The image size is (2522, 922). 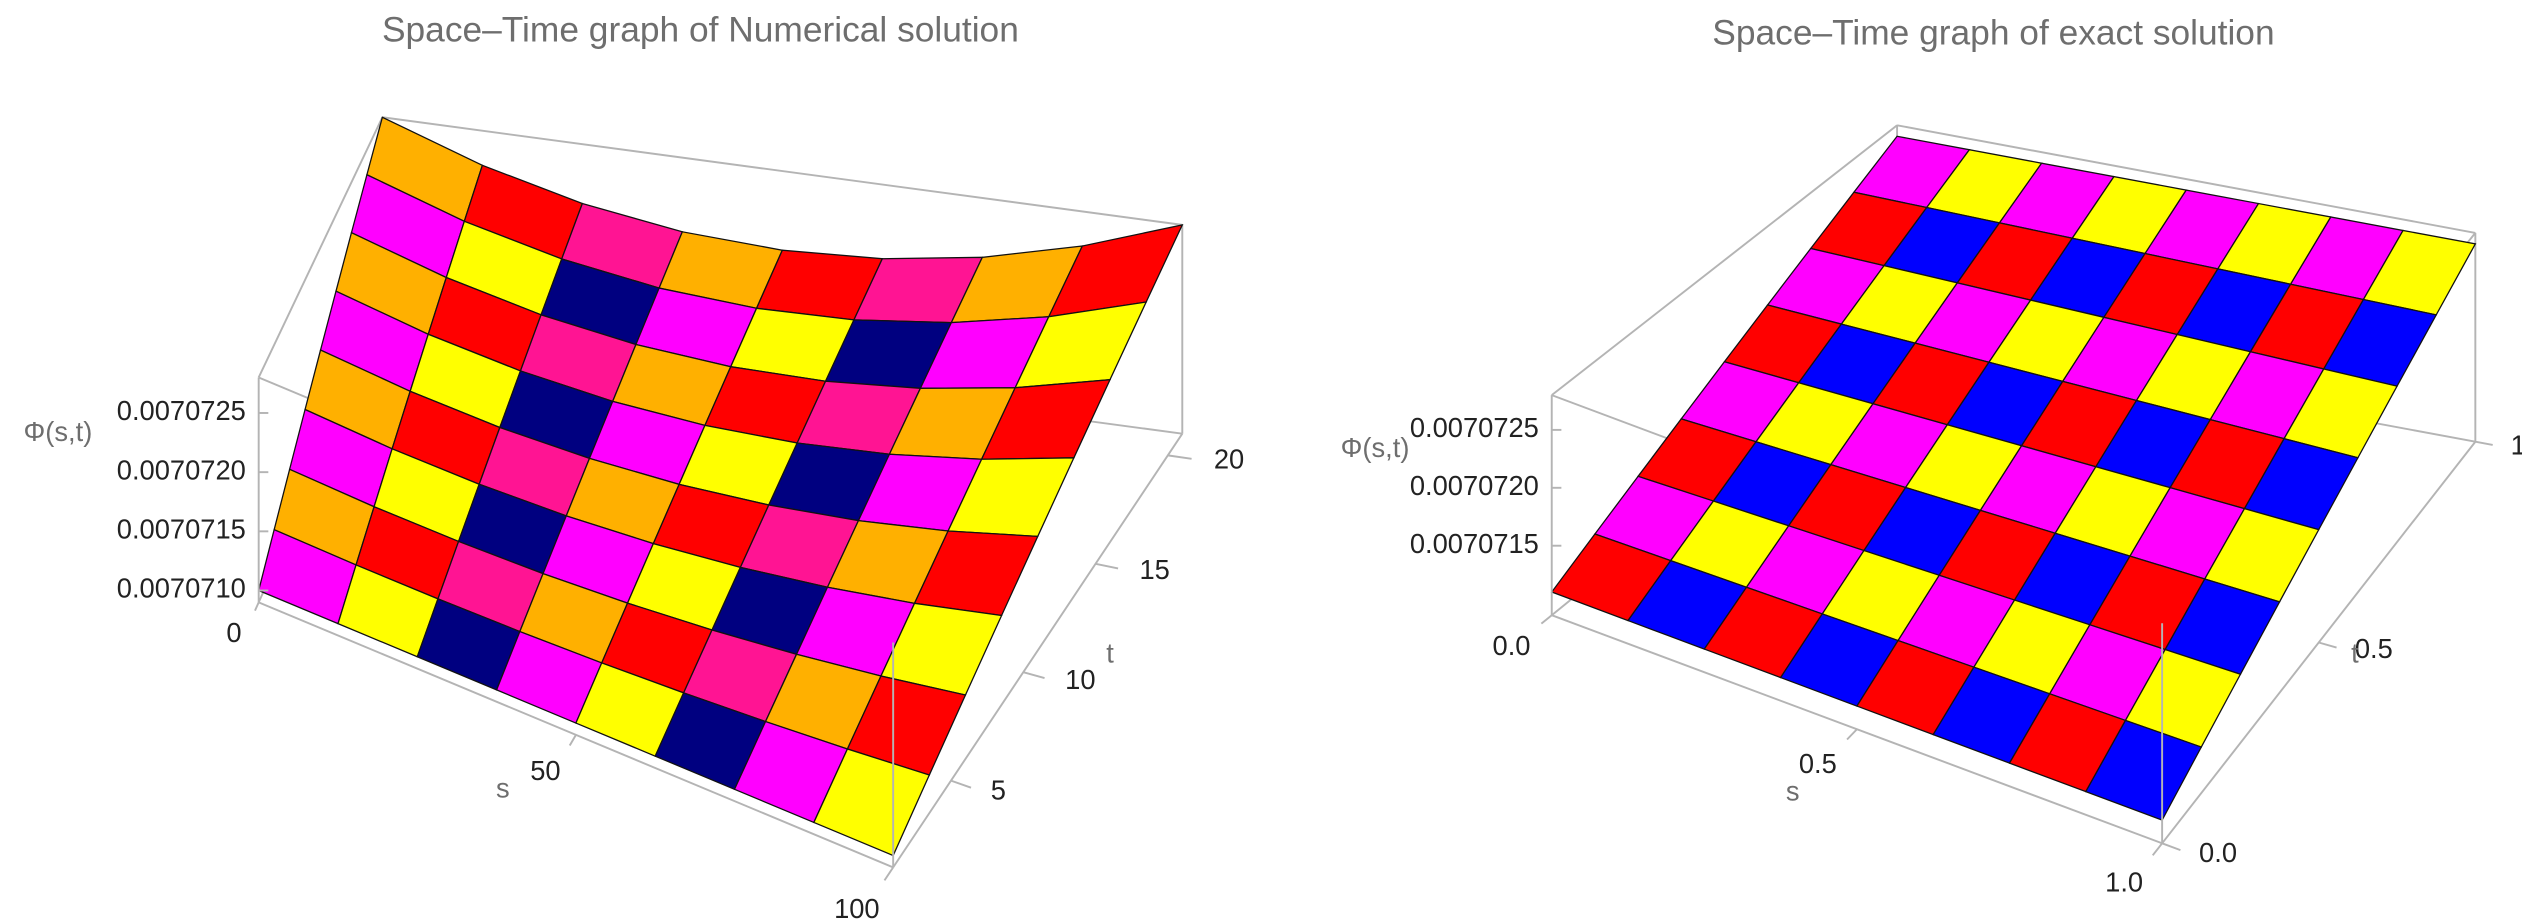 I want to click on x-tick-label: 100, so click(x=857, y=907).